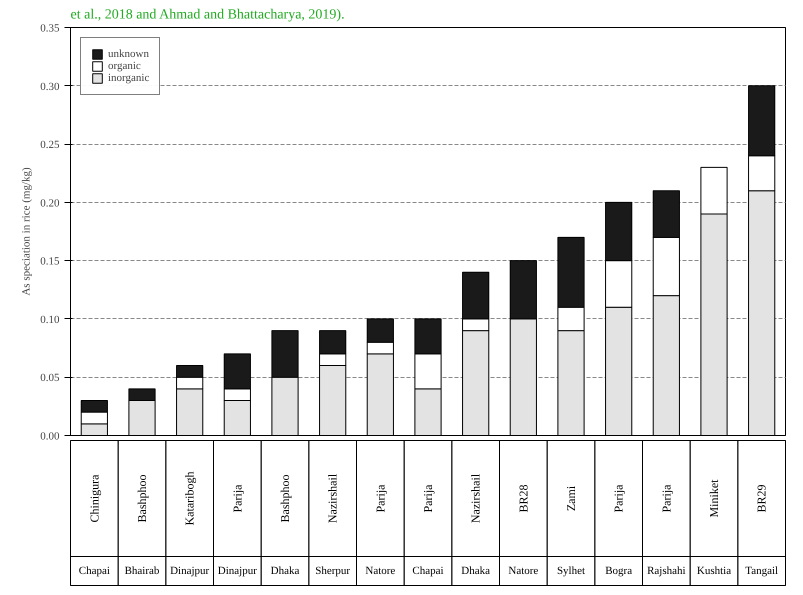 This screenshot has height=595, width=803. Describe the element at coordinates (761, 530) in the screenshot. I see `category-label: BR29 Tangail` at that location.